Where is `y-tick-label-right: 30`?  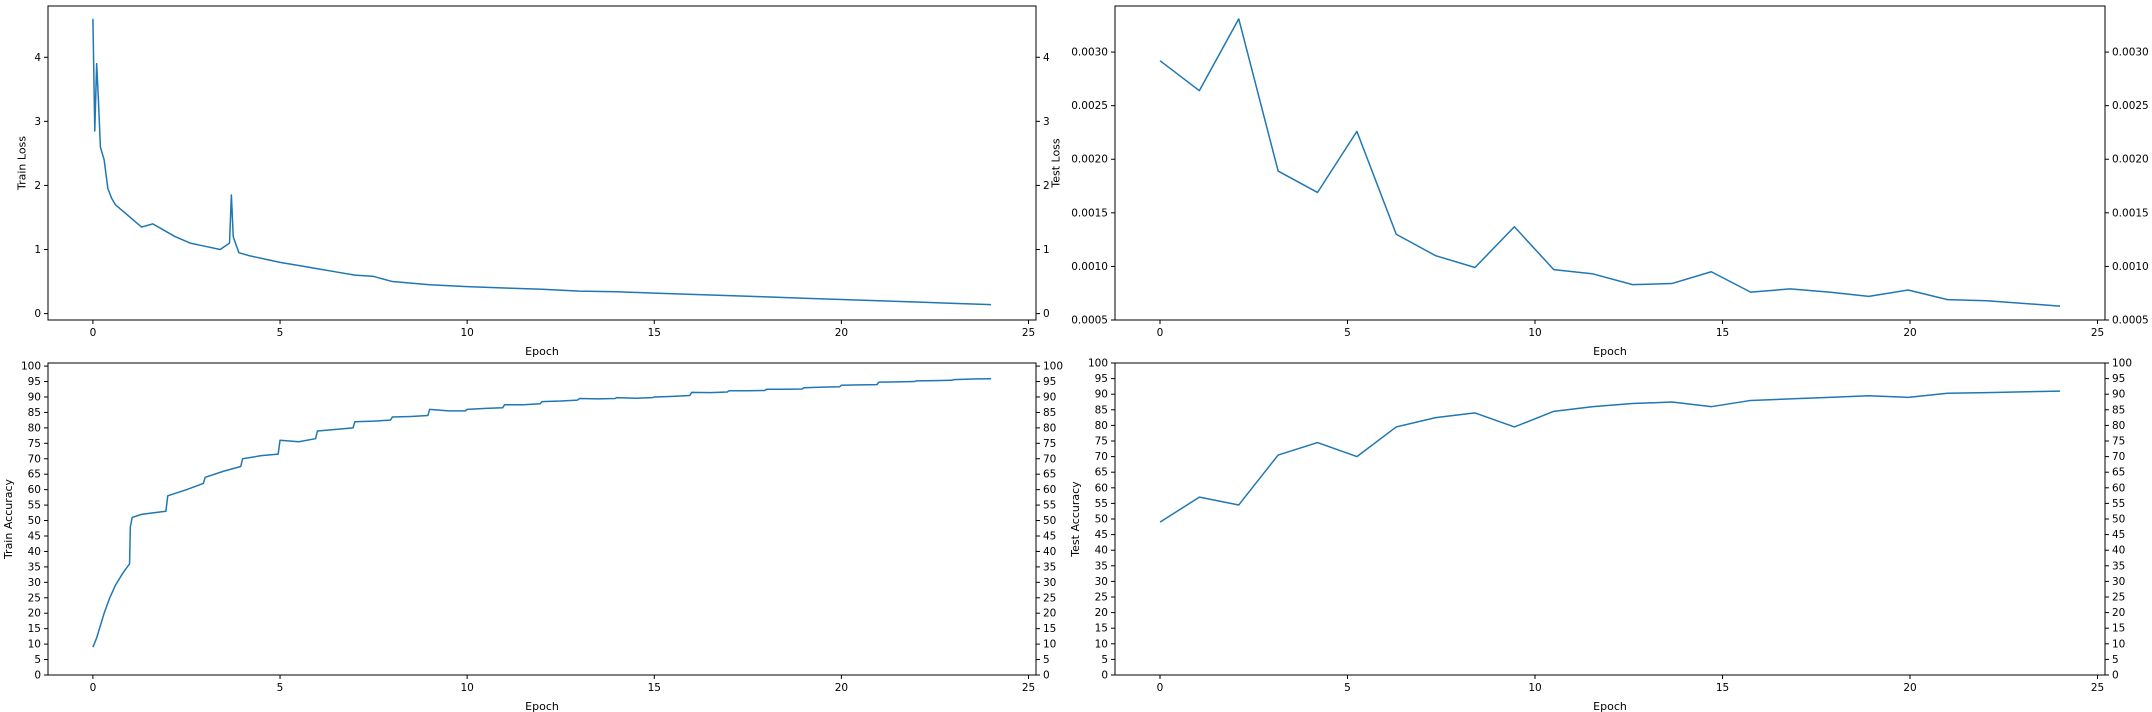 y-tick-label-right: 30 is located at coordinates (1049, 583).